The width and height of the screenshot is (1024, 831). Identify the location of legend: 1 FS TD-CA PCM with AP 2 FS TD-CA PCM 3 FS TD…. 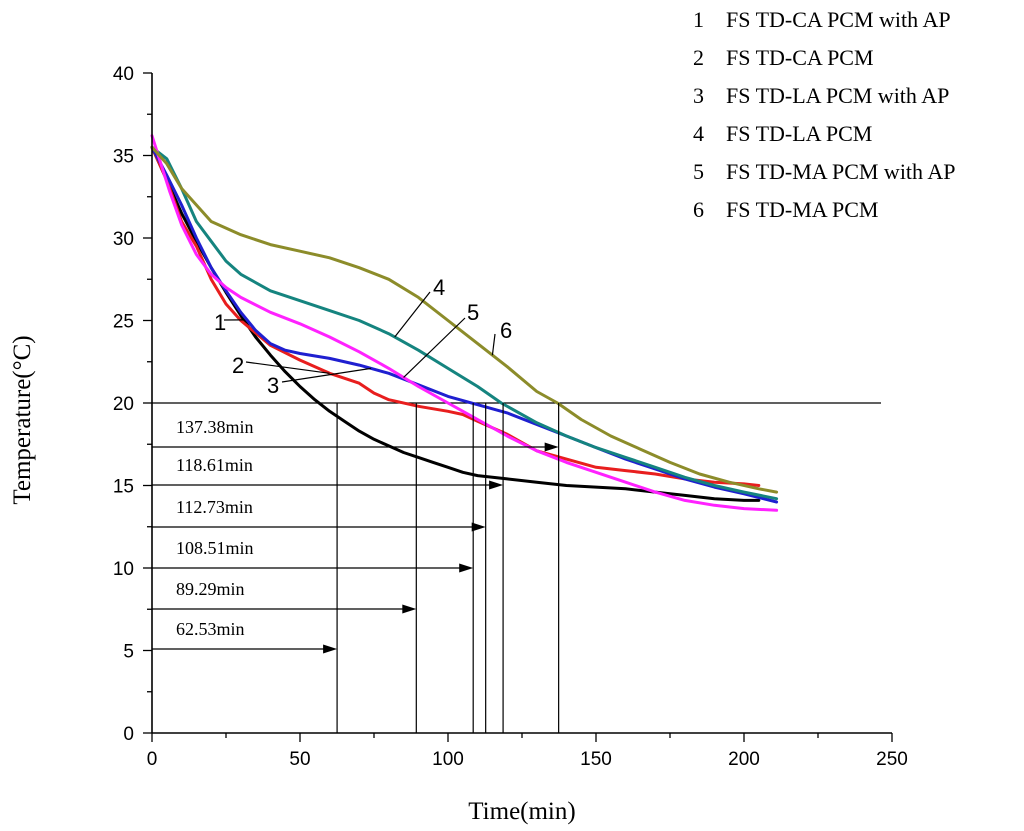
(824, 114).